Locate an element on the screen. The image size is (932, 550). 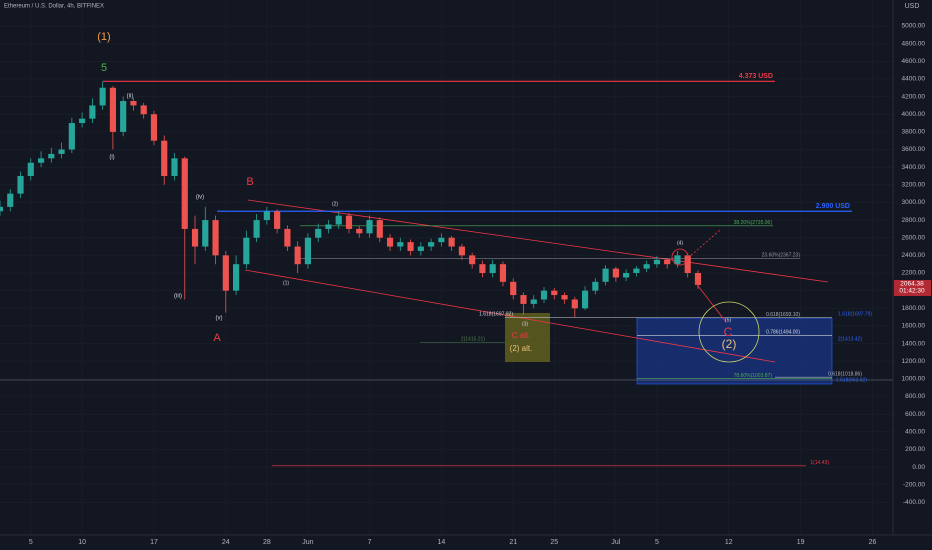
wave-label: (iii) is located at coordinates (178, 297).